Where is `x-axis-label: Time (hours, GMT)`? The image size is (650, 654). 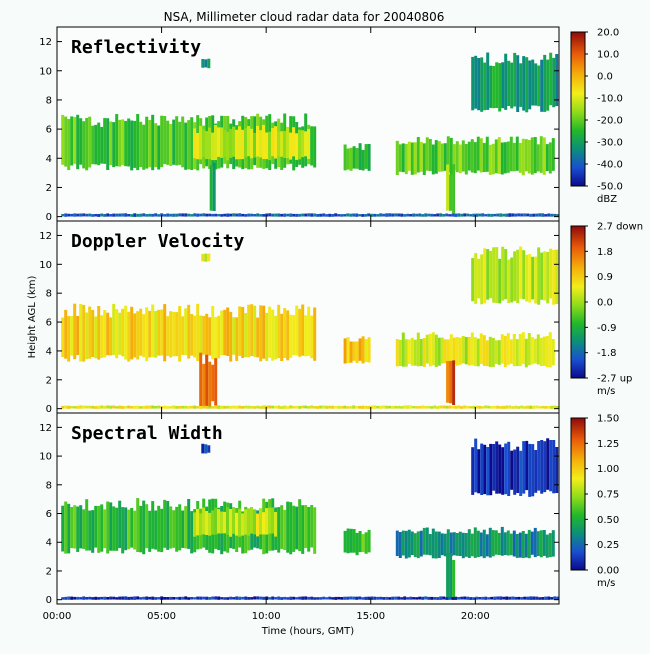 x-axis-label: Time (hours, GMT) is located at coordinates (308, 631).